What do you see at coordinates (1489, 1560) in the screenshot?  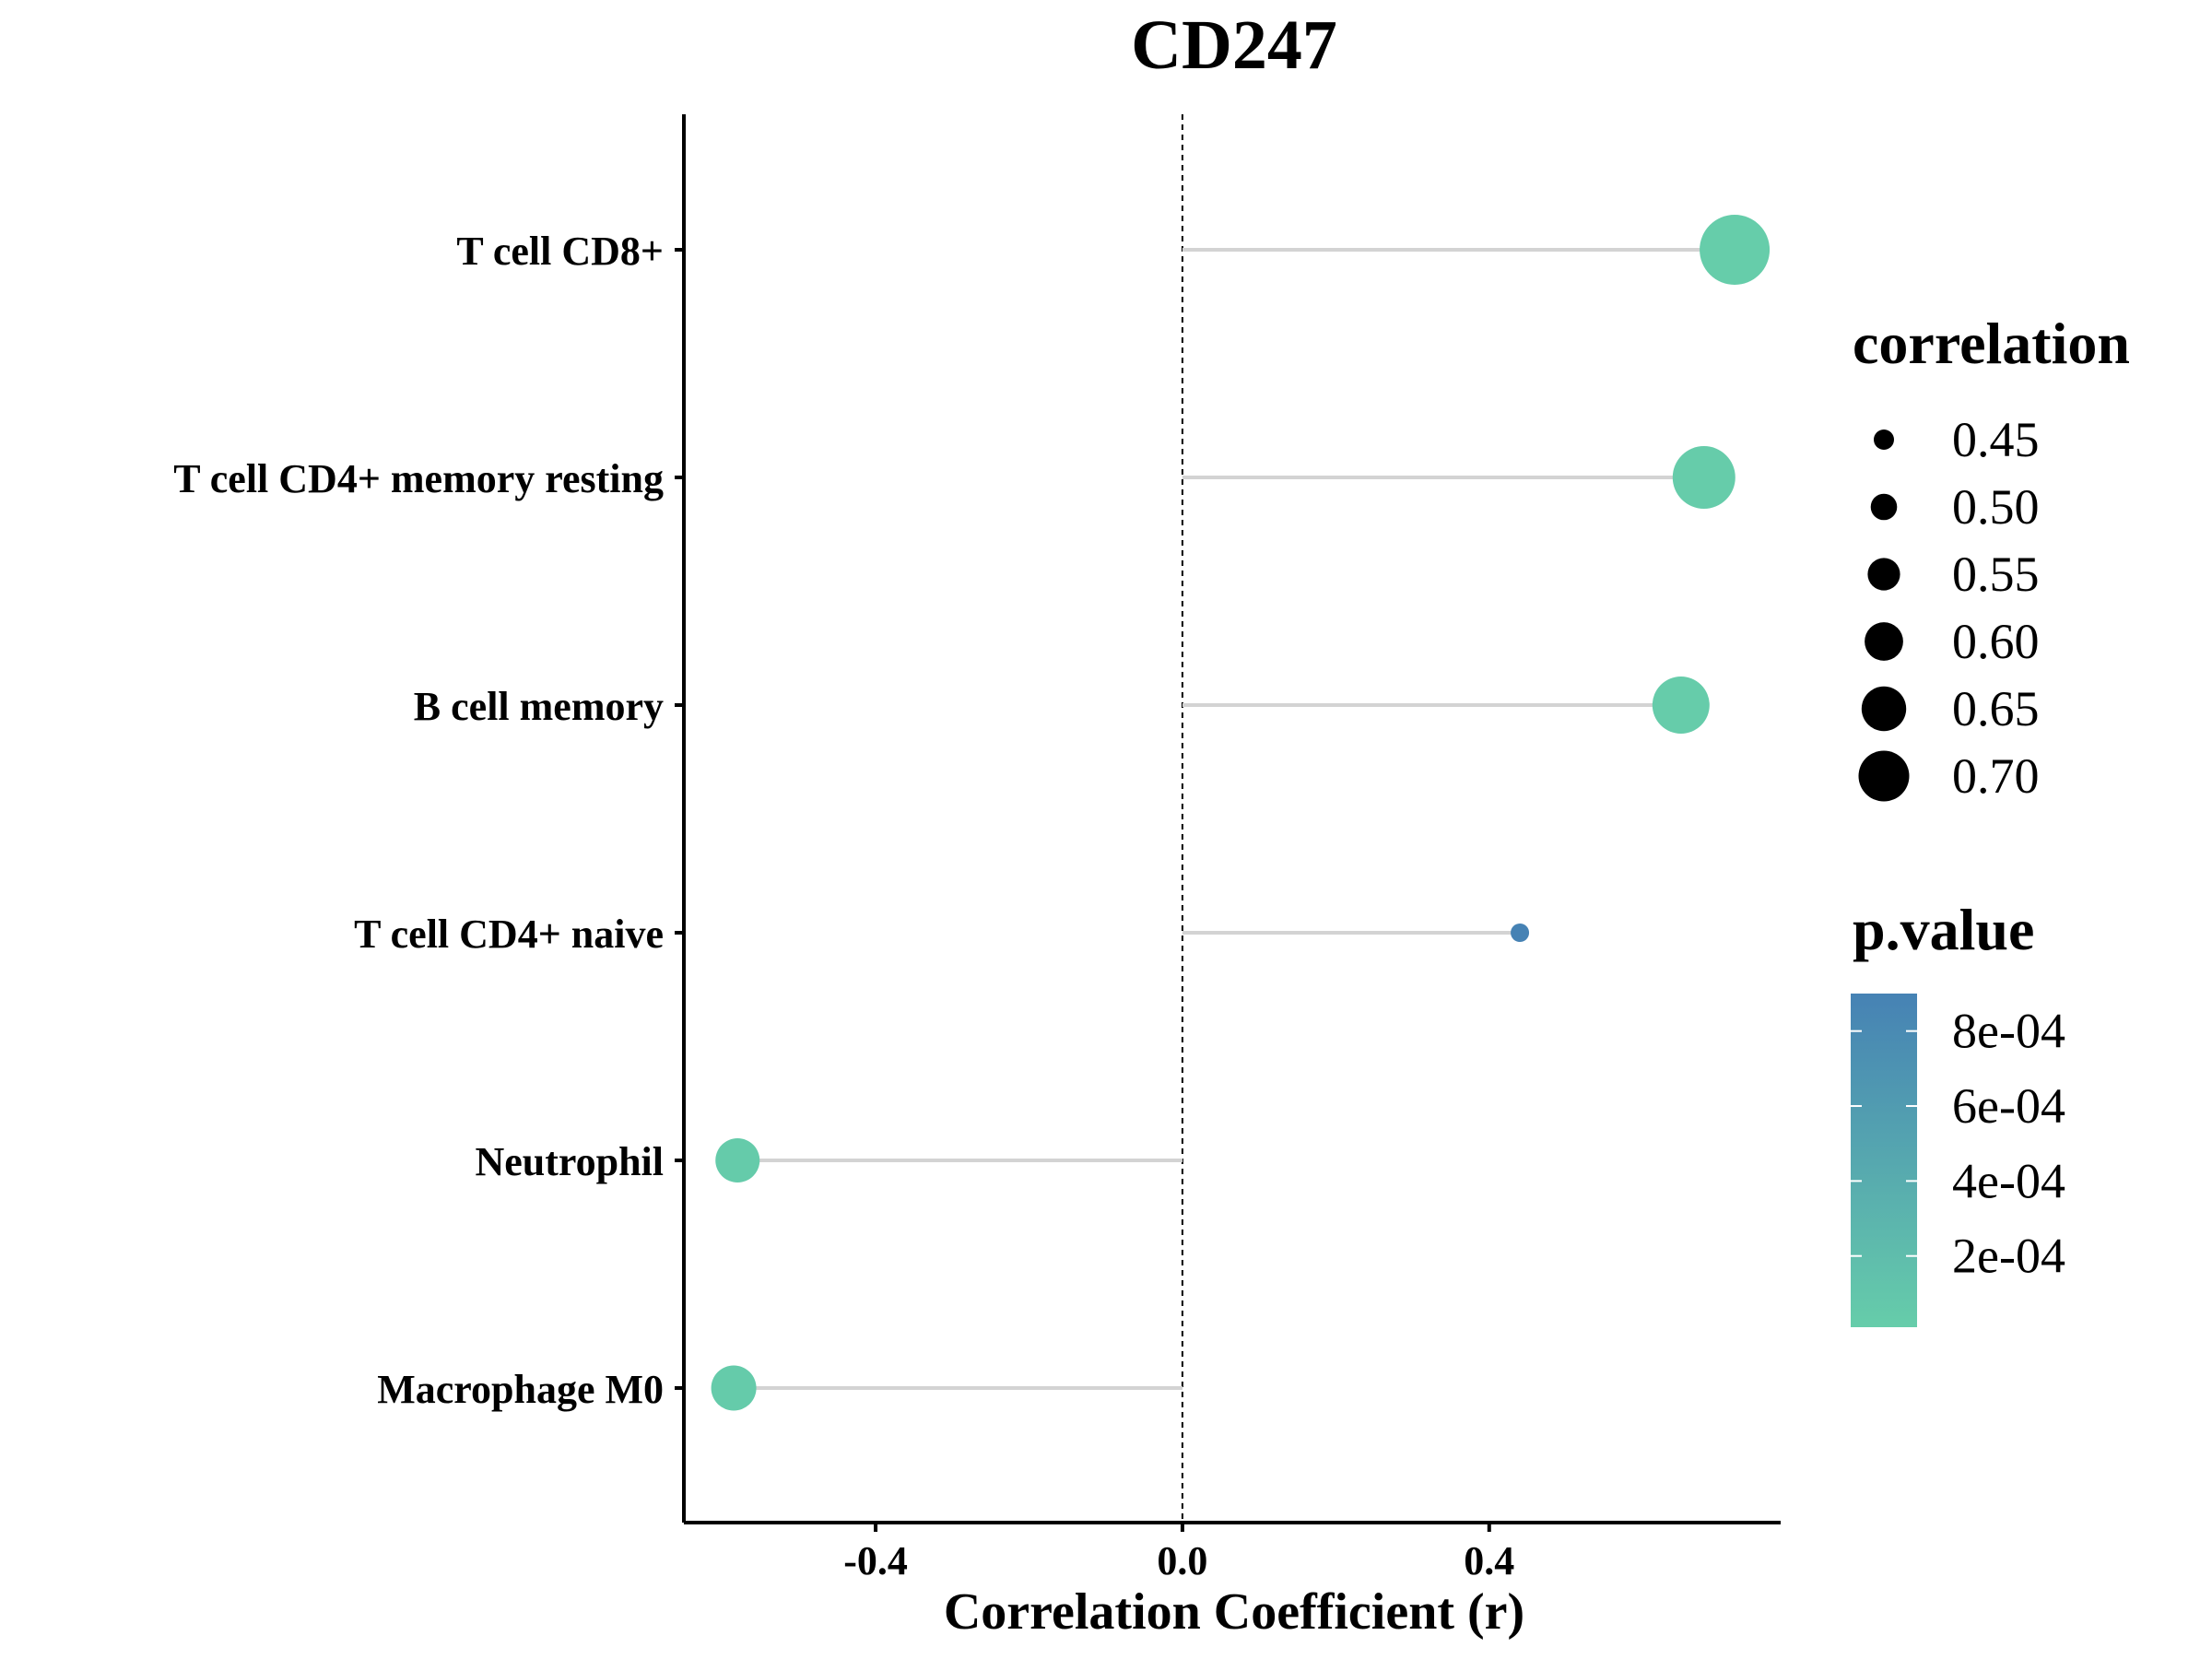 I see `x-tick-label: 0.4` at bounding box center [1489, 1560].